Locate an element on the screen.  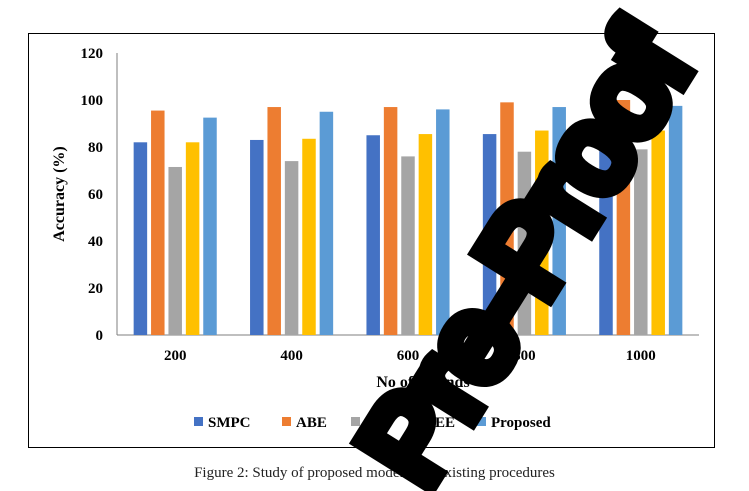
legend-swatch-smpc is located at coordinates (198, 421).